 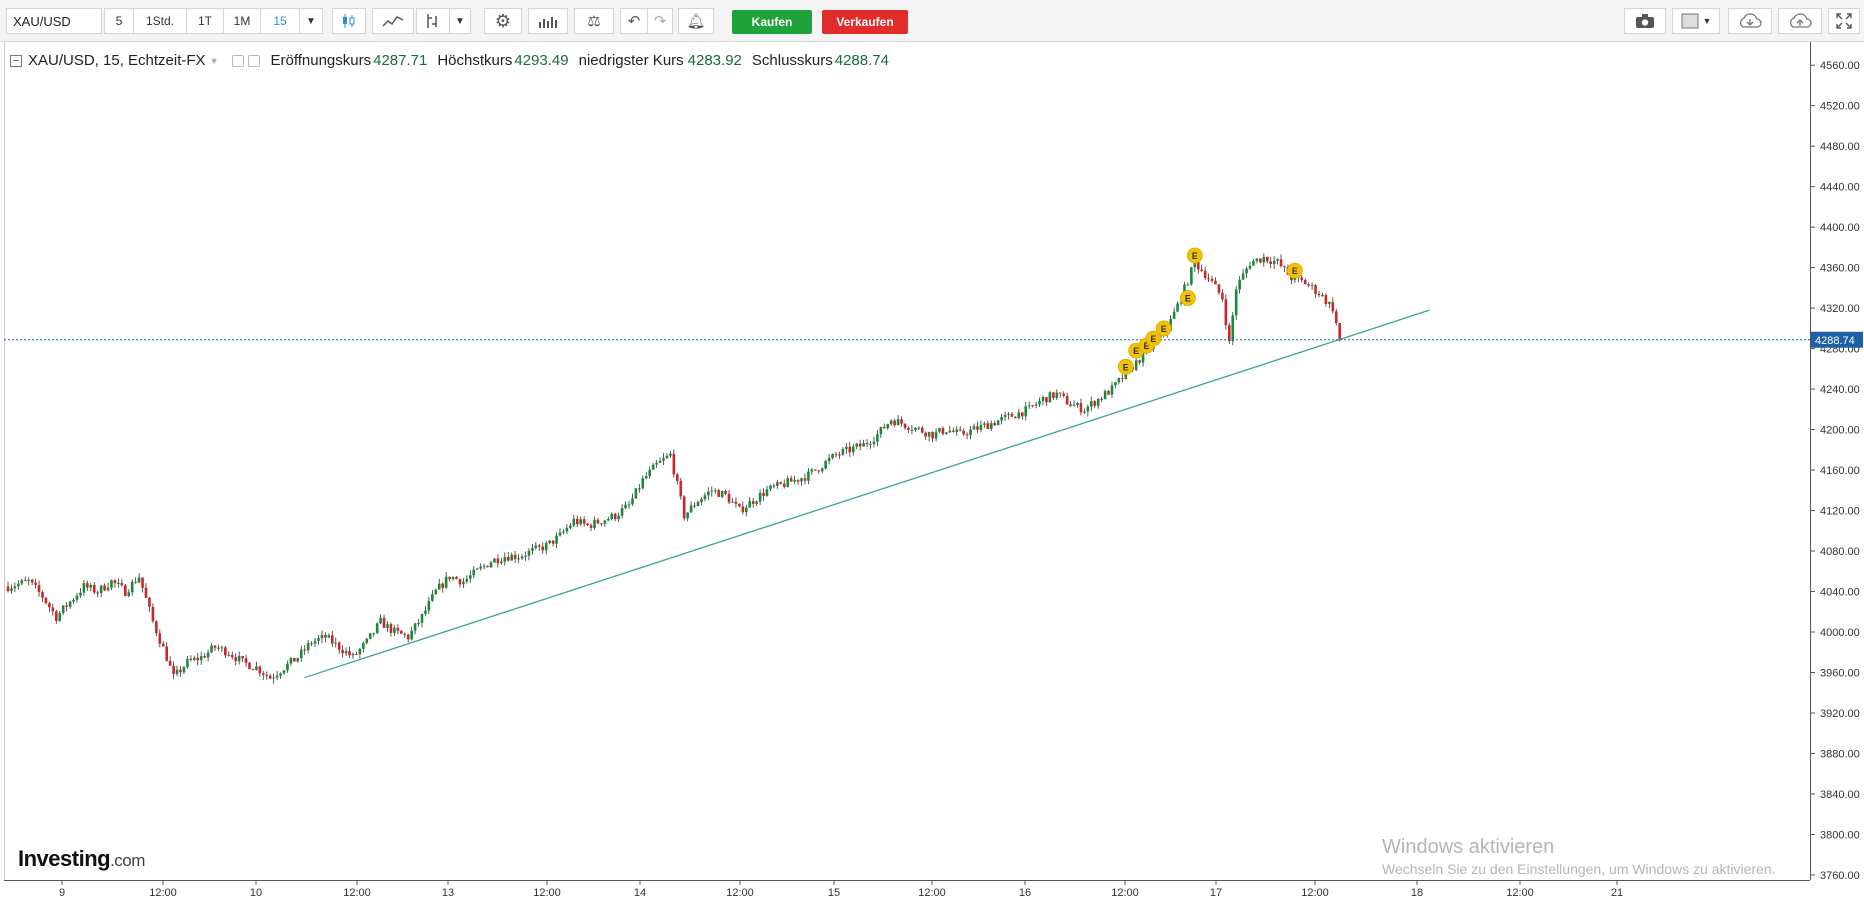 What do you see at coordinates (1840, 633) in the screenshot?
I see `price-tick-label: 4000.00` at bounding box center [1840, 633].